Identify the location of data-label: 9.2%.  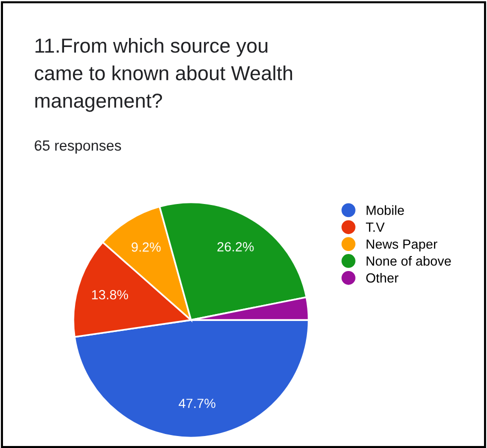
(146, 247).